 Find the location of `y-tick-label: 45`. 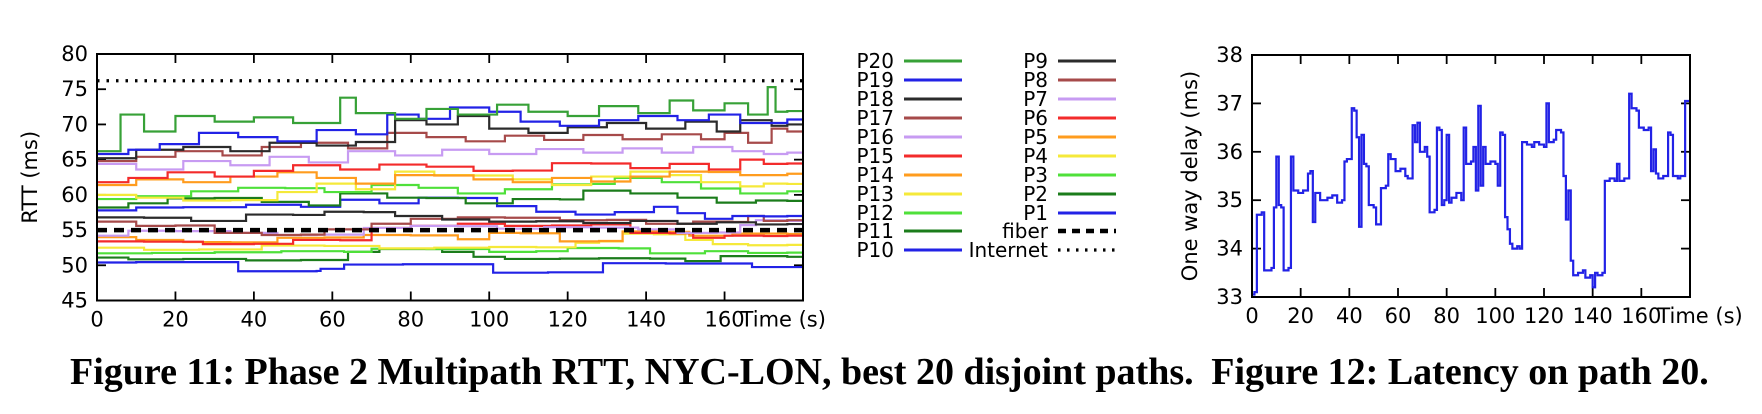

y-tick-label: 45 is located at coordinates (74, 301).